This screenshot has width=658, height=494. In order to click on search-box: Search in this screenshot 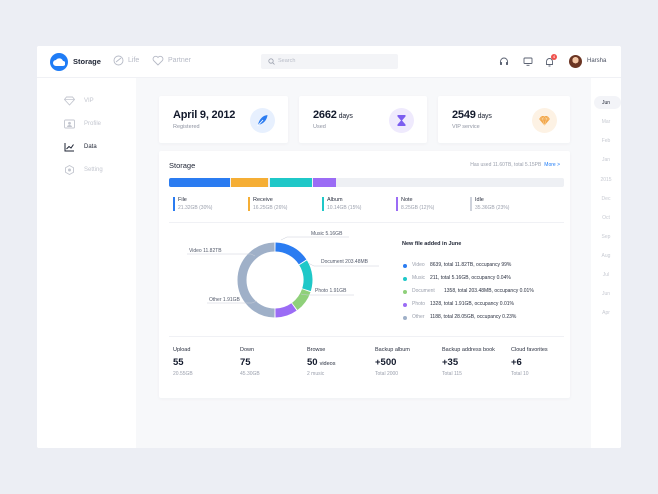, I will do `click(329, 61)`.